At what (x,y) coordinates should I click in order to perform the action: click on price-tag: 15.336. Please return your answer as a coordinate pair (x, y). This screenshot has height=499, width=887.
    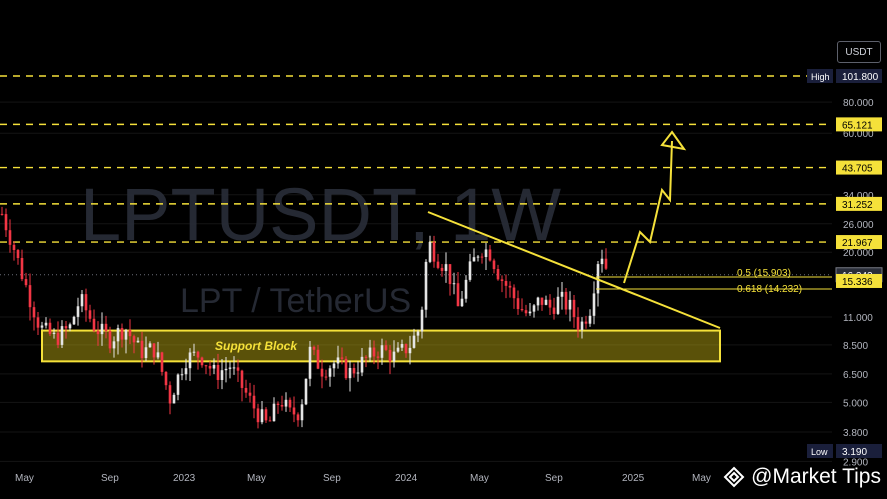
    Looking at the image, I should click on (857, 282).